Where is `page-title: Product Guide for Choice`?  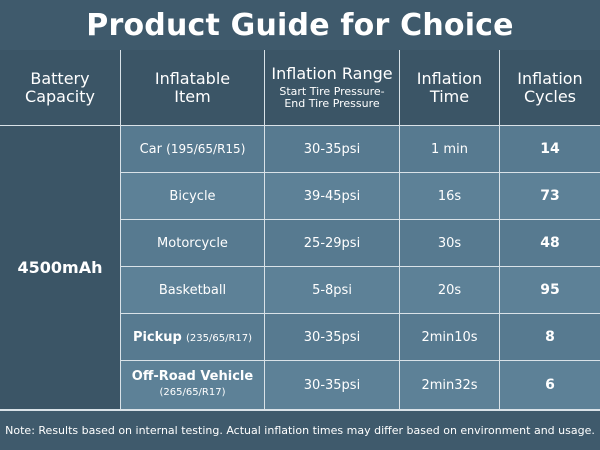 page-title: Product Guide for Choice is located at coordinates (300, 25).